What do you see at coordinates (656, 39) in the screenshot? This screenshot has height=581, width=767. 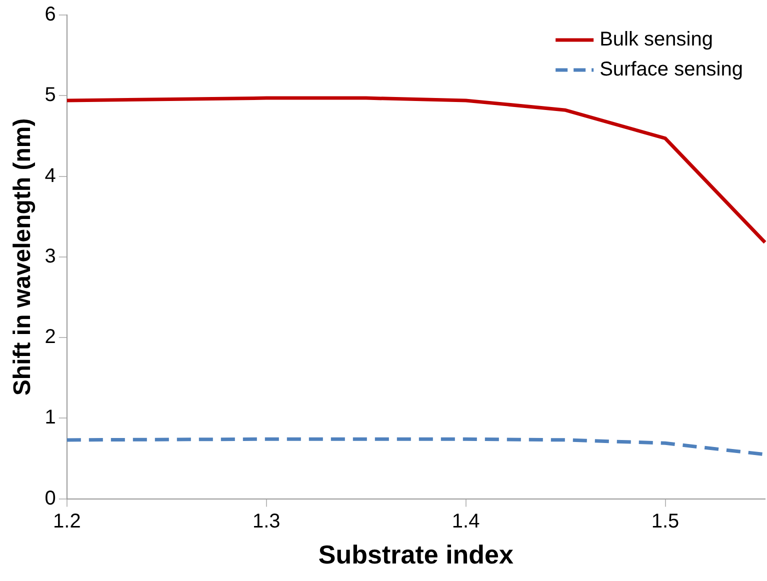 I see `legend-label: Bulk sensing` at bounding box center [656, 39].